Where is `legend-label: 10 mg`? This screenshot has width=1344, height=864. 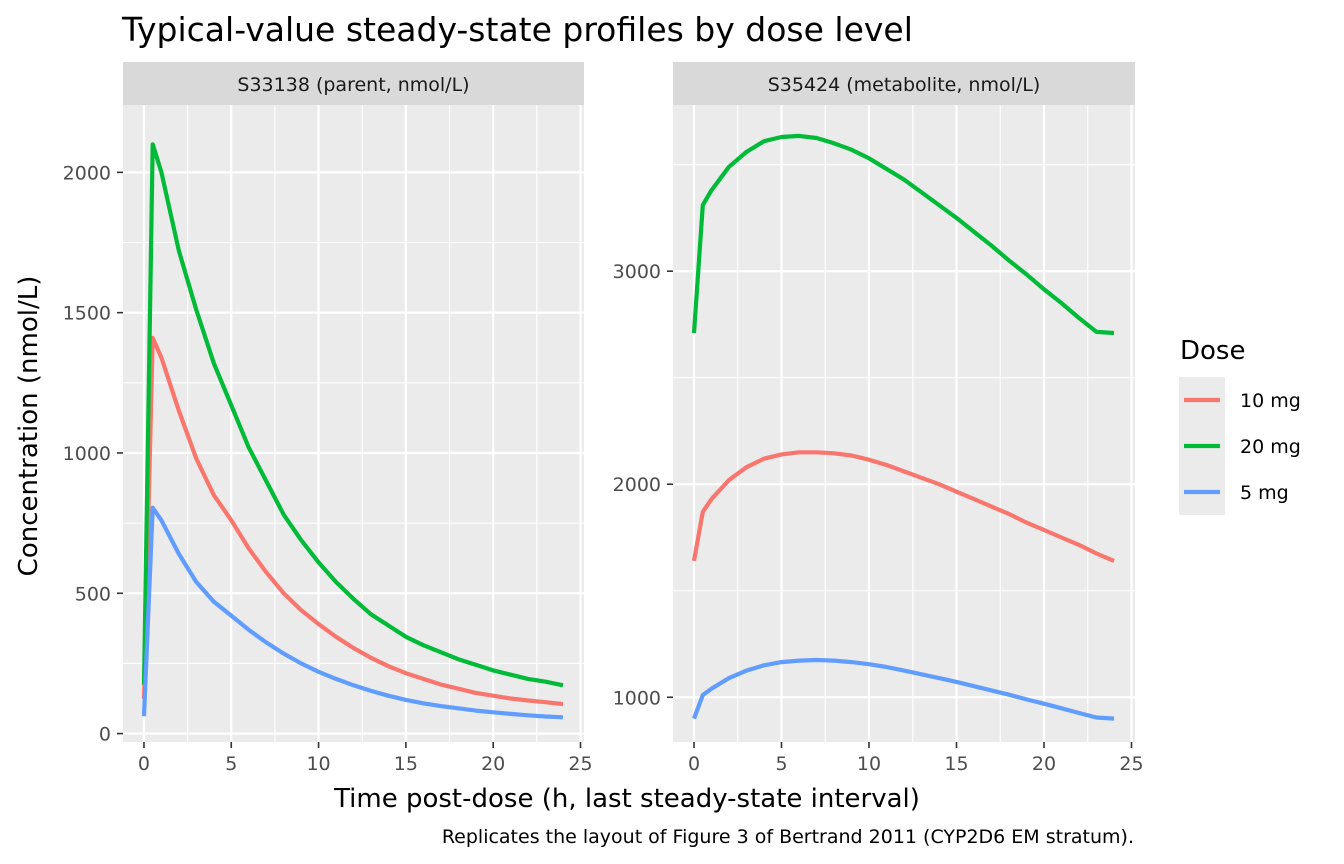 legend-label: 10 mg is located at coordinates (1270, 401).